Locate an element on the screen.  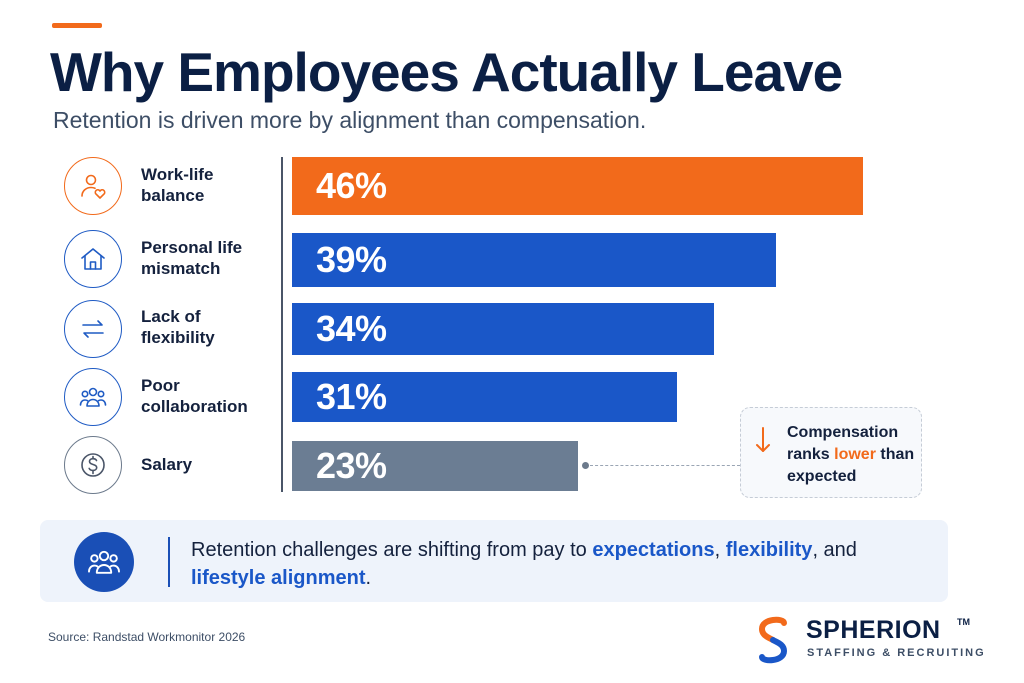
row-label-lack-of-flexibility: Lack of flexibility is located at coordinates (178, 327).